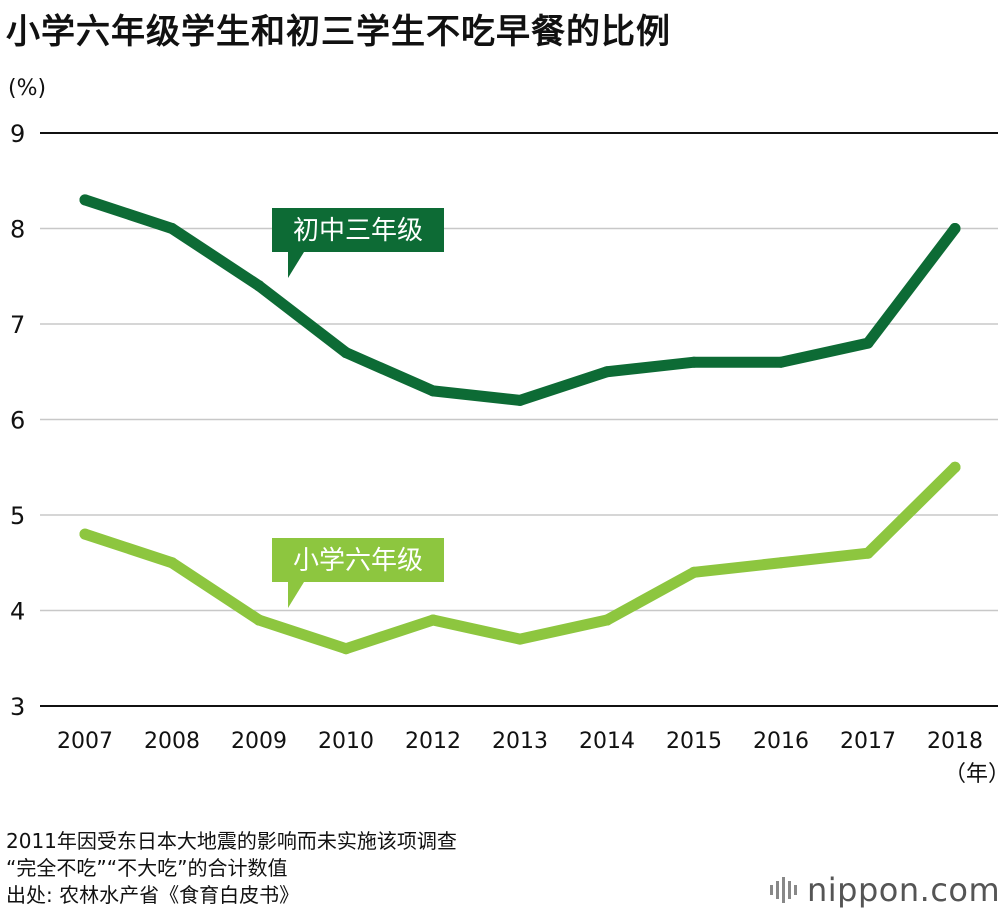  What do you see at coordinates (17, 707) in the screenshot?
I see `y-tick-label: 3` at bounding box center [17, 707].